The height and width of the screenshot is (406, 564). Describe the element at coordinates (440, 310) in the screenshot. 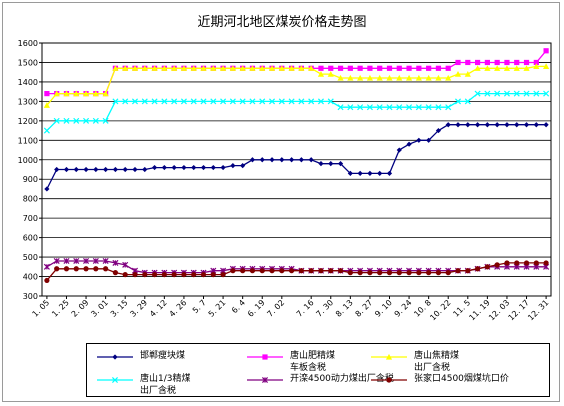

I see `x-tick-label: 10. 22` at that location.